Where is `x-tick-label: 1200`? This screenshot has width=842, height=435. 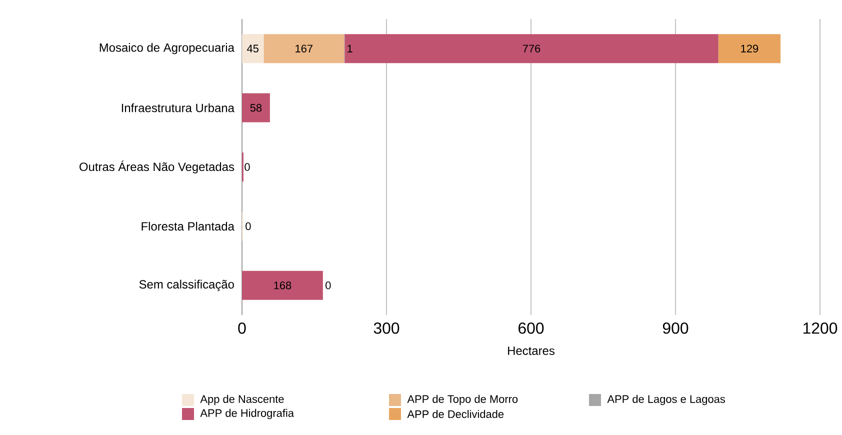
x-tick-label: 1200 is located at coordinates (820, 328).